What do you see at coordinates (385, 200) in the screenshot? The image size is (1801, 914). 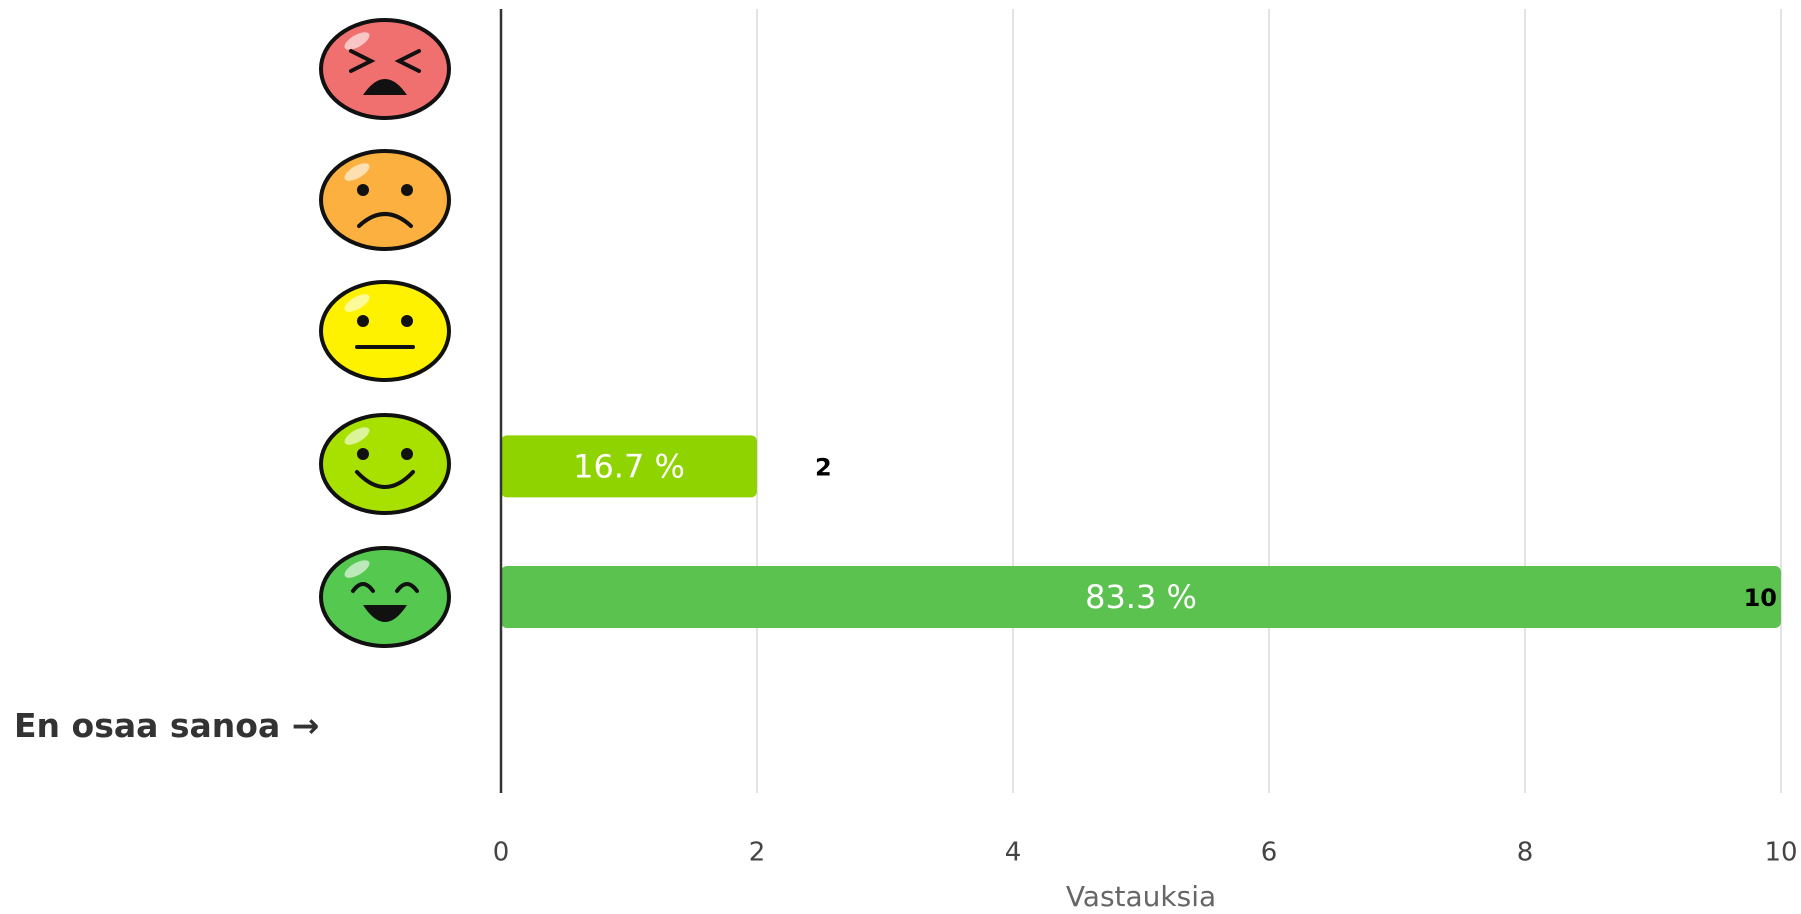 I see `face-sad` at bounding box center [385, 200].